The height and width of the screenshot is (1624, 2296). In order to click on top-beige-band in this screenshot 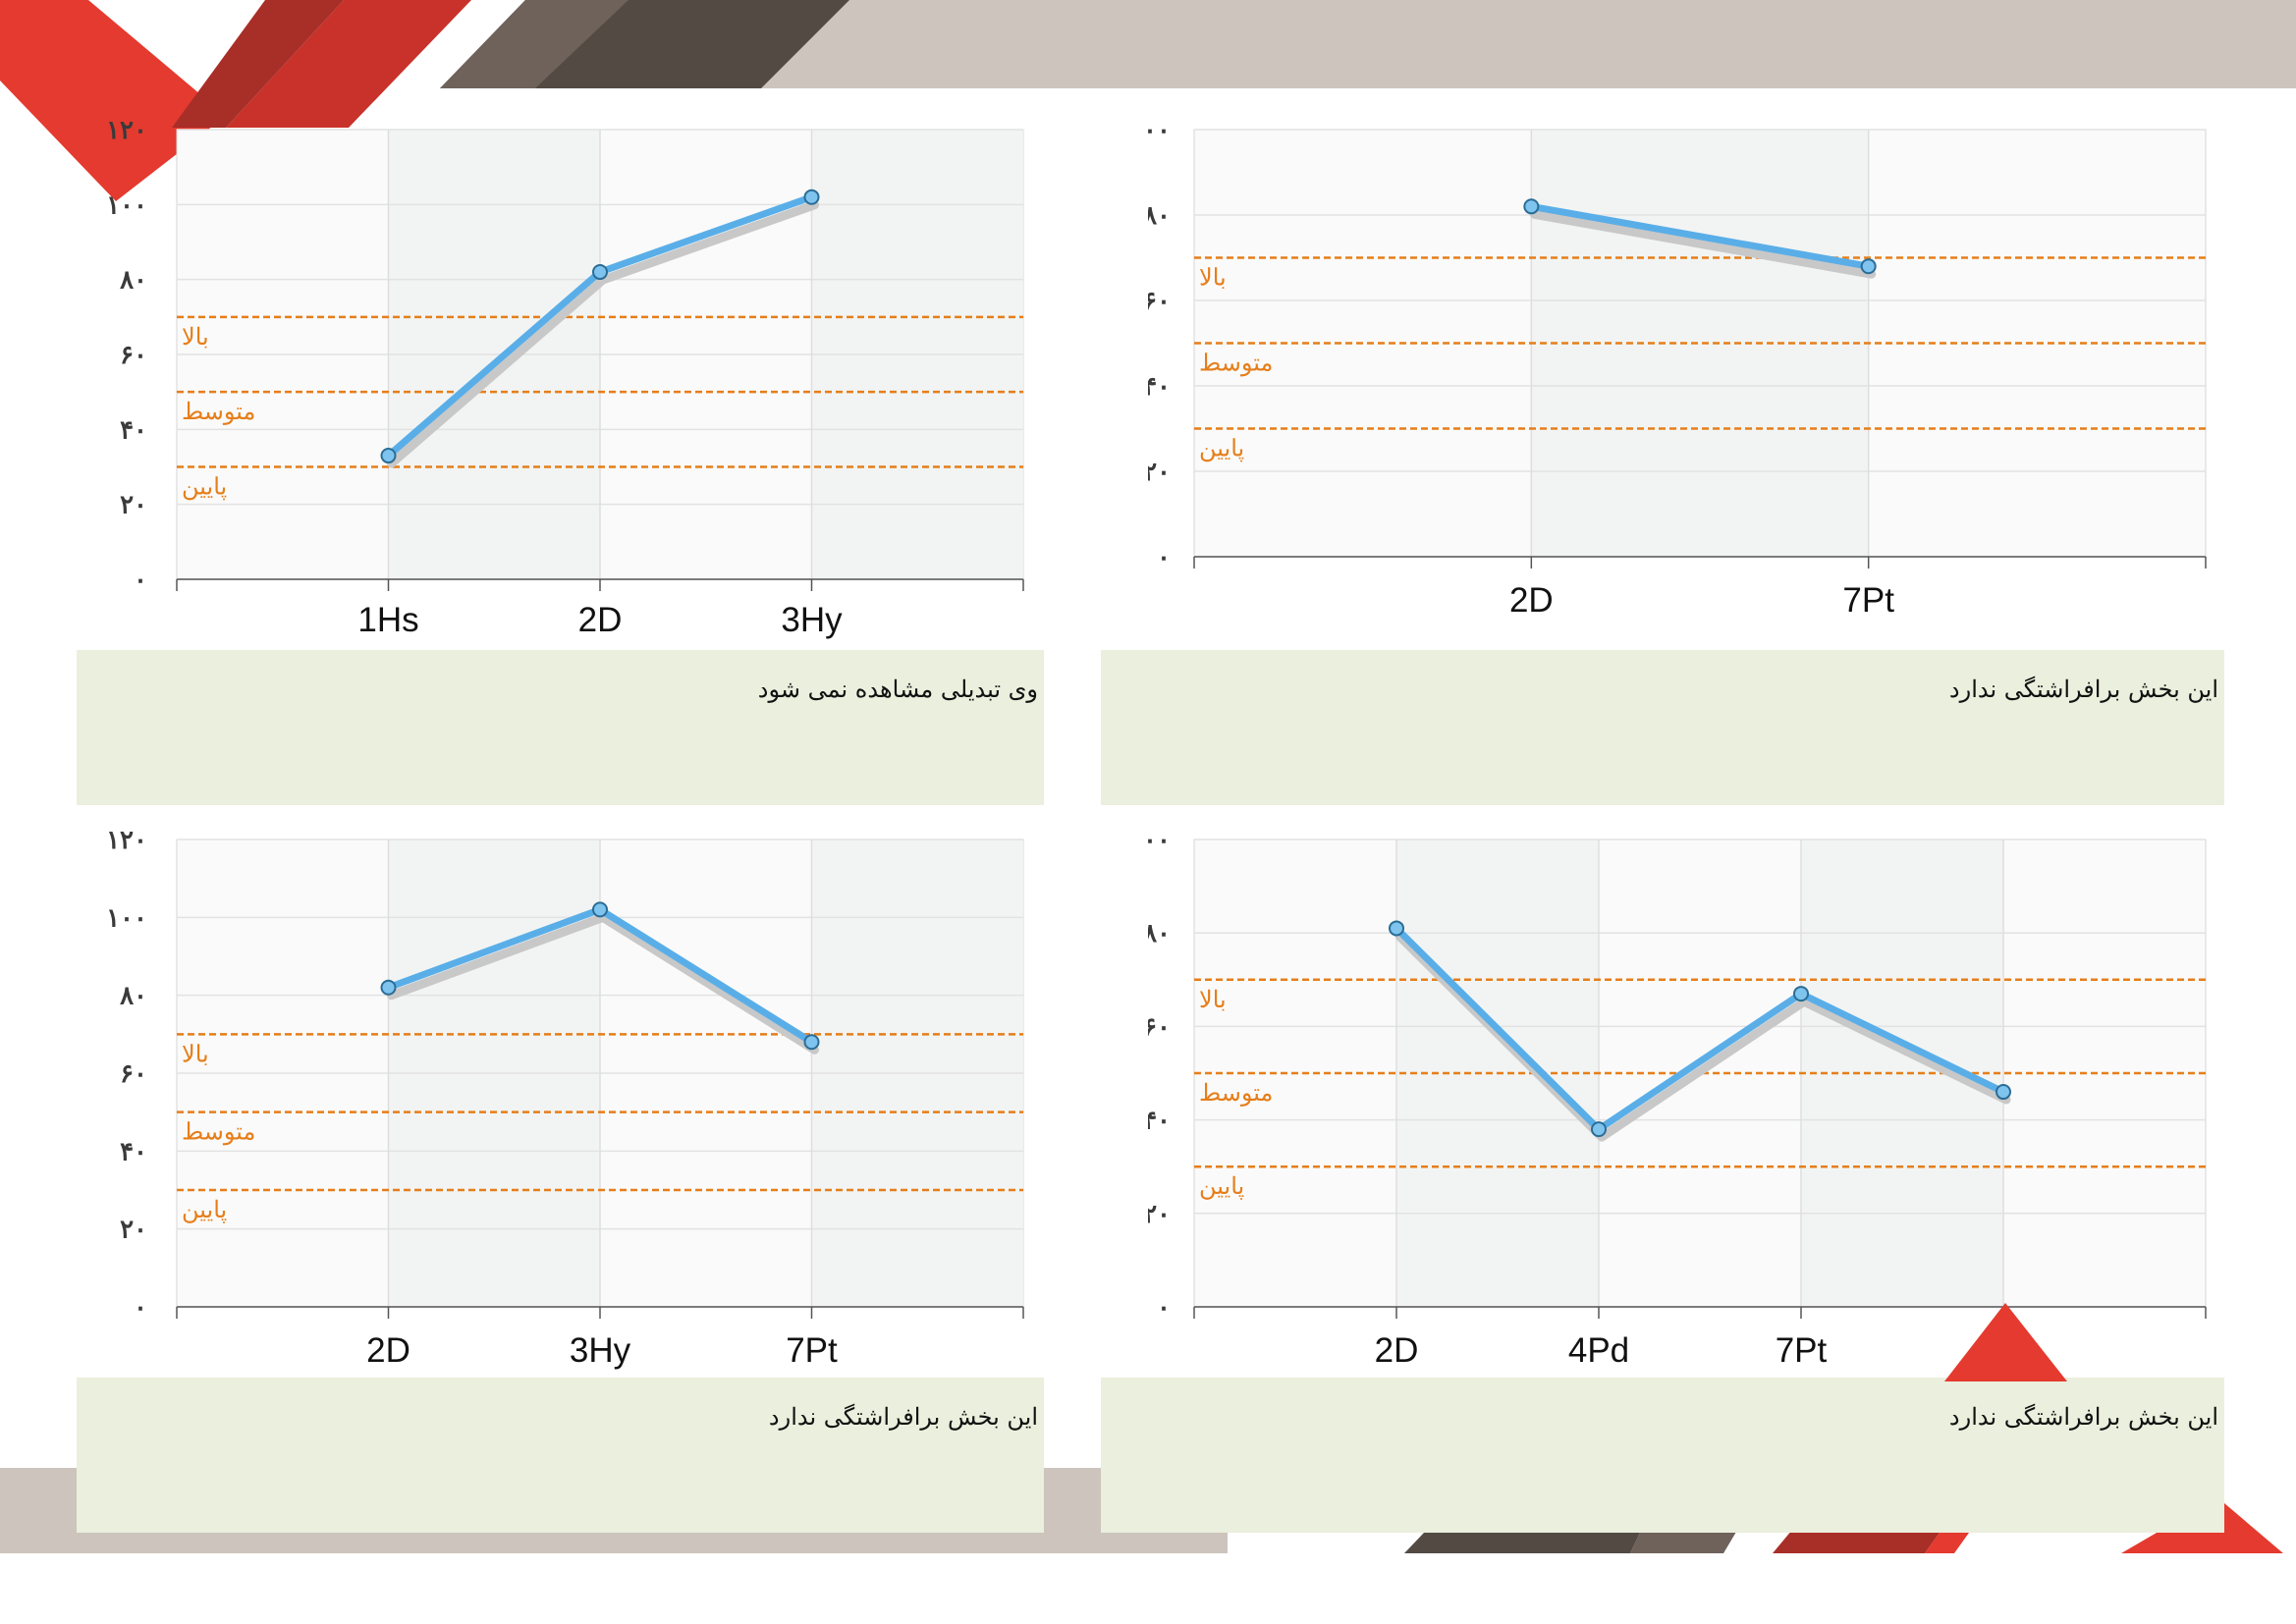, I will do `click(1526, 44)`.